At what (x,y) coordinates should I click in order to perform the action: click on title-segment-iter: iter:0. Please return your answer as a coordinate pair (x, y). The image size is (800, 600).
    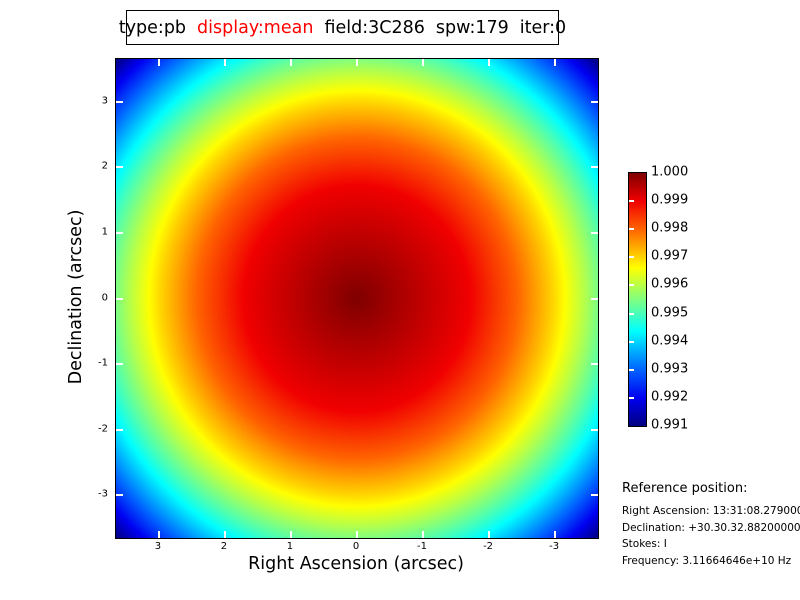
    Looking at the image, I should click on (543, 27).